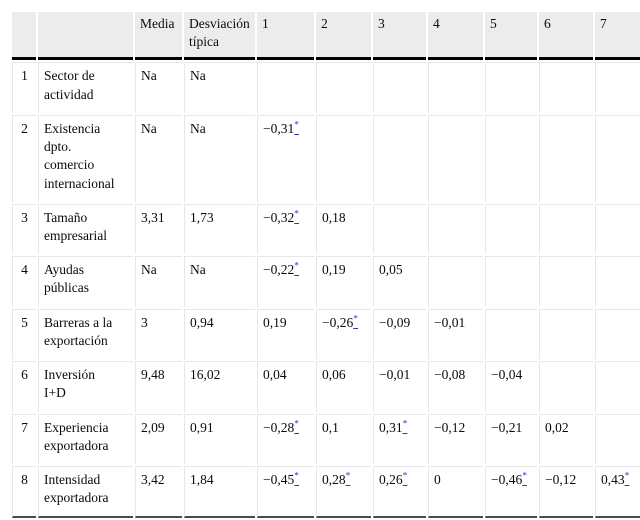 Image resolution: width=640 pixels, height=520 pixels. I want to click on header-col-5: 5, so click(511, 36).